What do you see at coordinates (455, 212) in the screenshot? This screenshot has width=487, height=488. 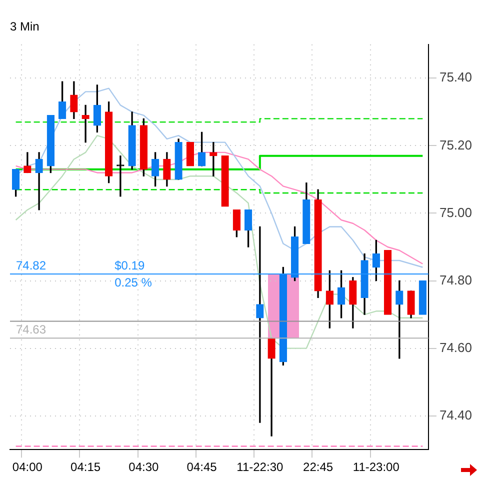 I see `y-tick-label: 75.00` at bounding box center [455, 212].